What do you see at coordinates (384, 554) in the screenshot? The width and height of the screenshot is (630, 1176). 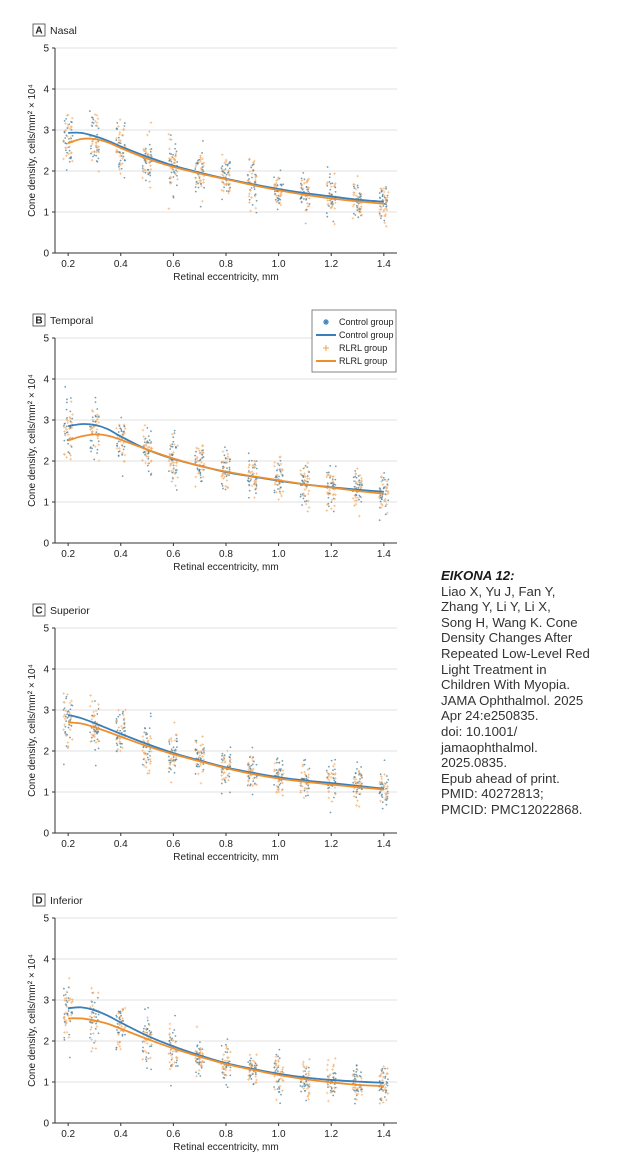 I see `x-tick-label: 1.4` at bounding box center [384, 554].